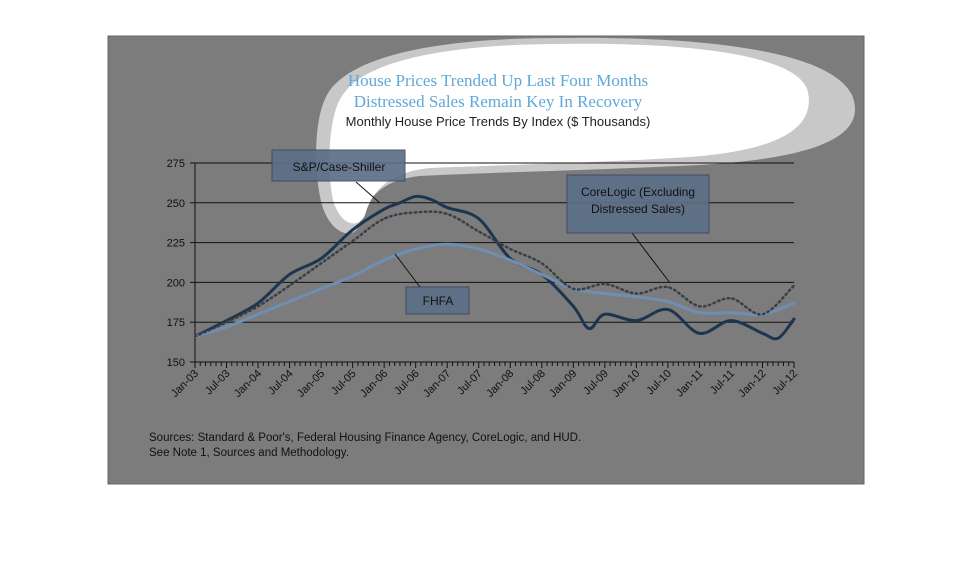  I want to click on y-tick-label: 175, so click(176, 323).